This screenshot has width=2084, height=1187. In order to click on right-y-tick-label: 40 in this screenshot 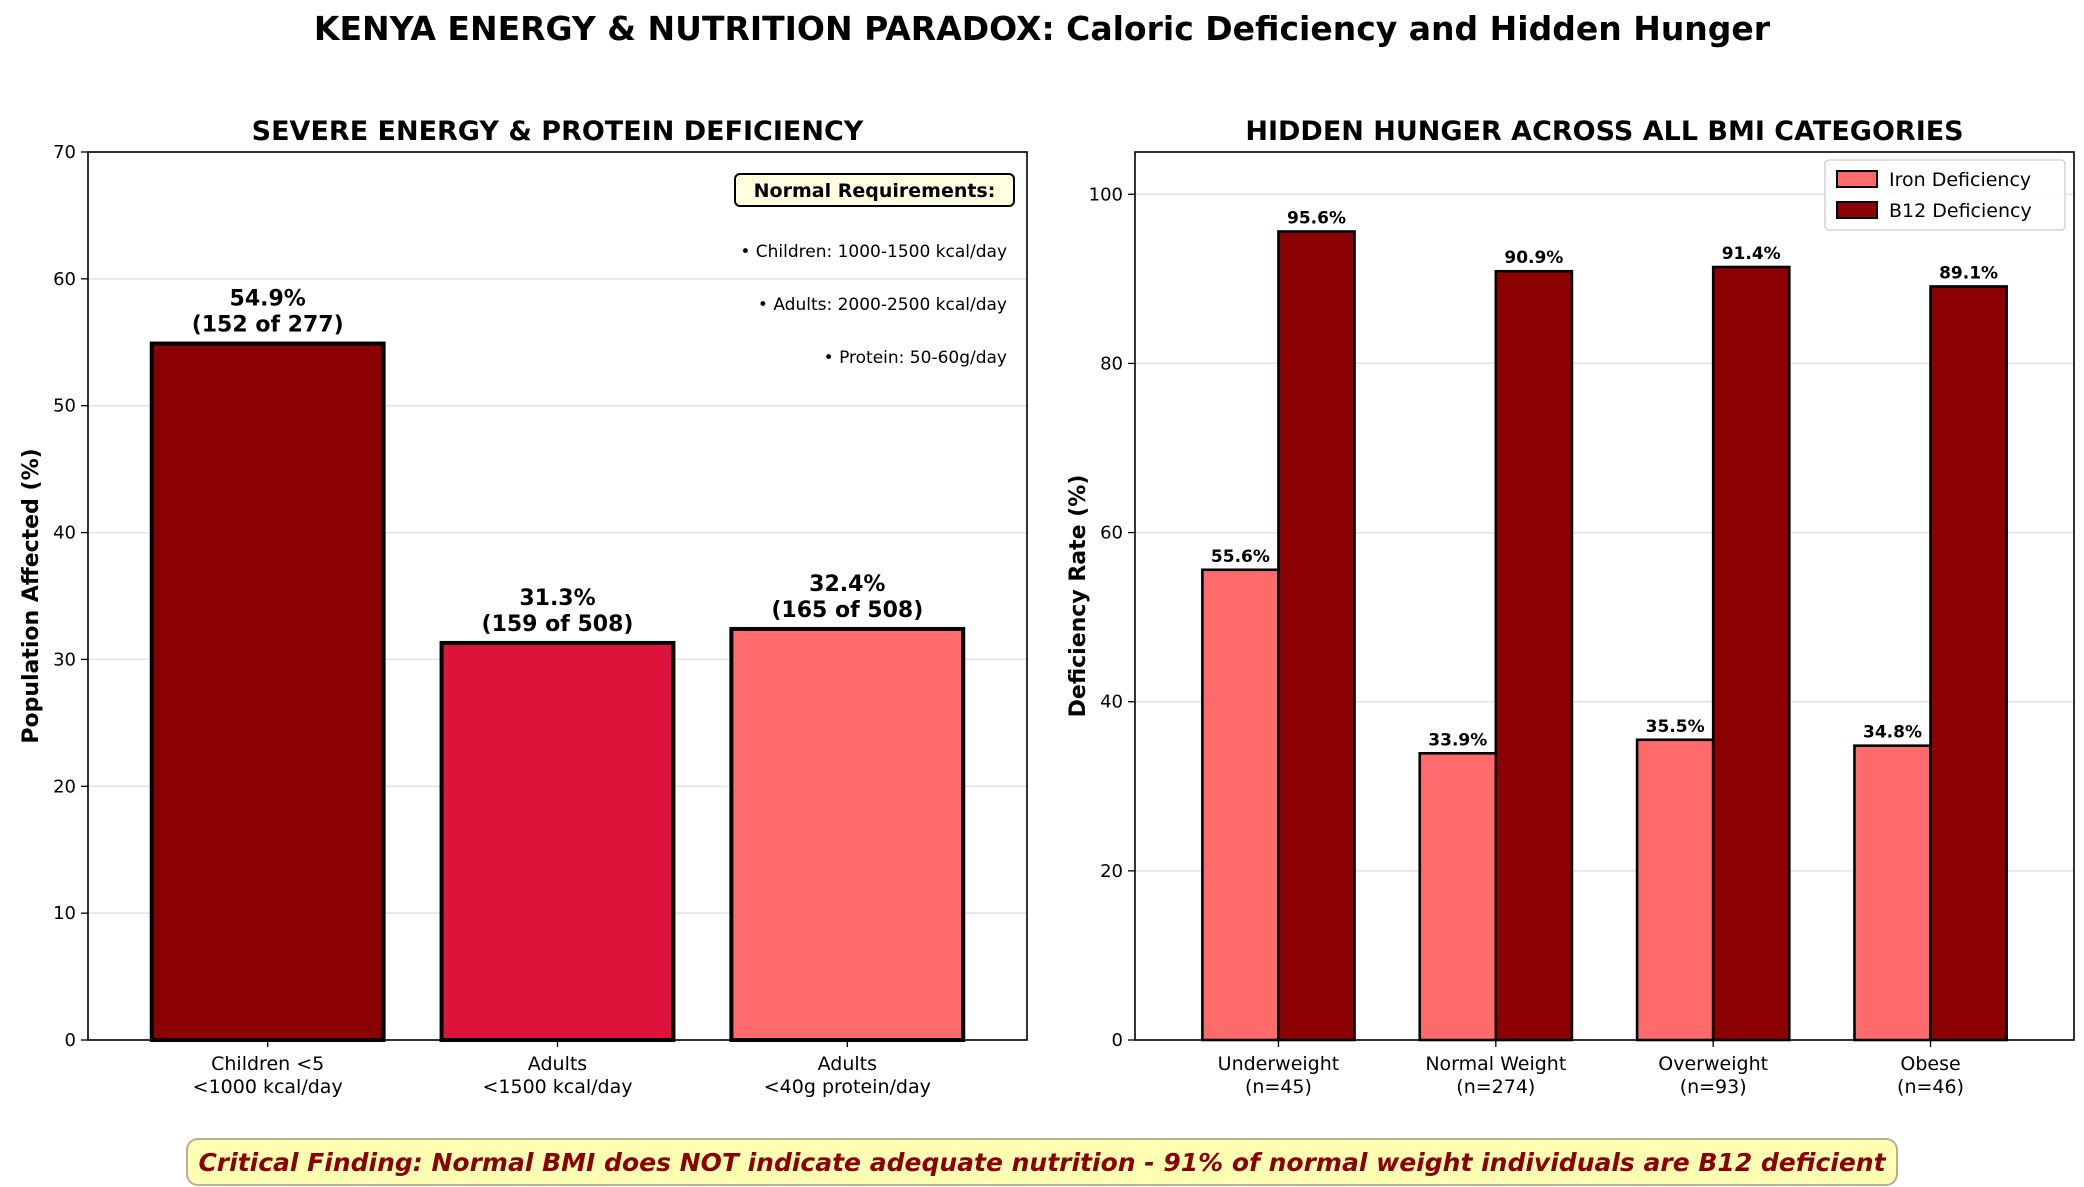, I will do `click(1111, 702)`.